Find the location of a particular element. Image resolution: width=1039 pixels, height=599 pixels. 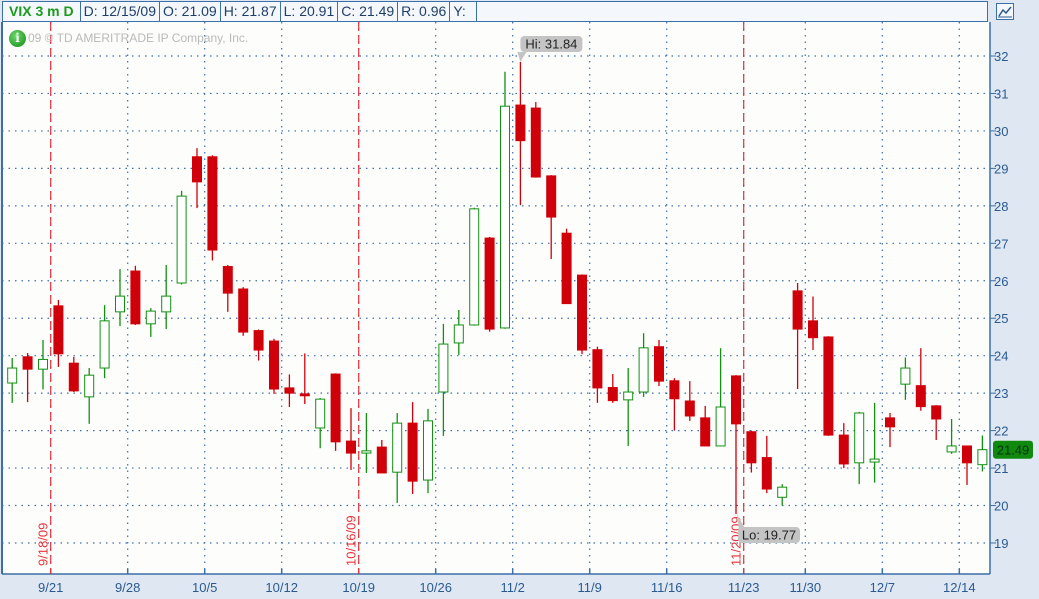

x-tick-label: 11/16 is located at coordinates (667, 587).